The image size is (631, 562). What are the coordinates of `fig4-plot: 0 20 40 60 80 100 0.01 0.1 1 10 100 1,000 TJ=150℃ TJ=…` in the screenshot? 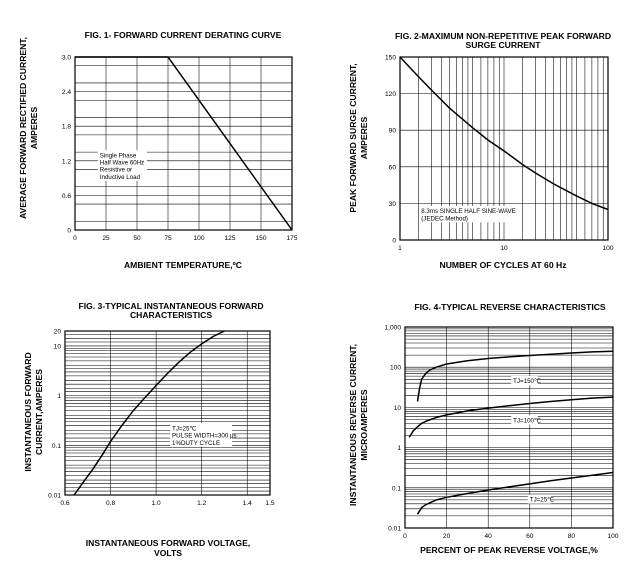 It's located at (501, 433).